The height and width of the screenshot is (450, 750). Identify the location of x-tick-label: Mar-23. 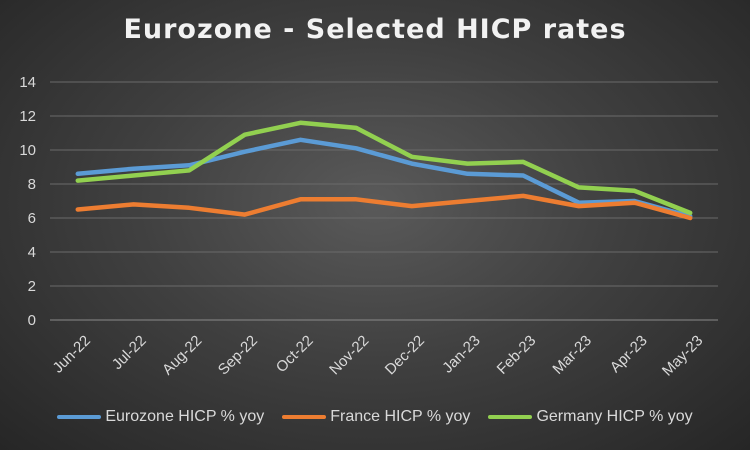
(572, 355).